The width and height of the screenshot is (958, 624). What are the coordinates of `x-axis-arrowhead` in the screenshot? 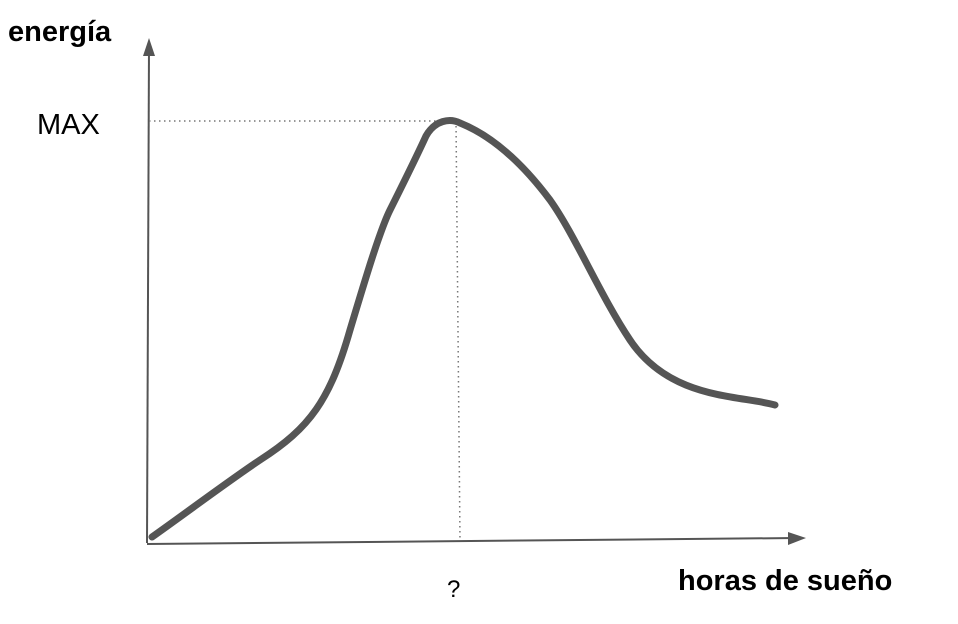 It's located at (797, 538).